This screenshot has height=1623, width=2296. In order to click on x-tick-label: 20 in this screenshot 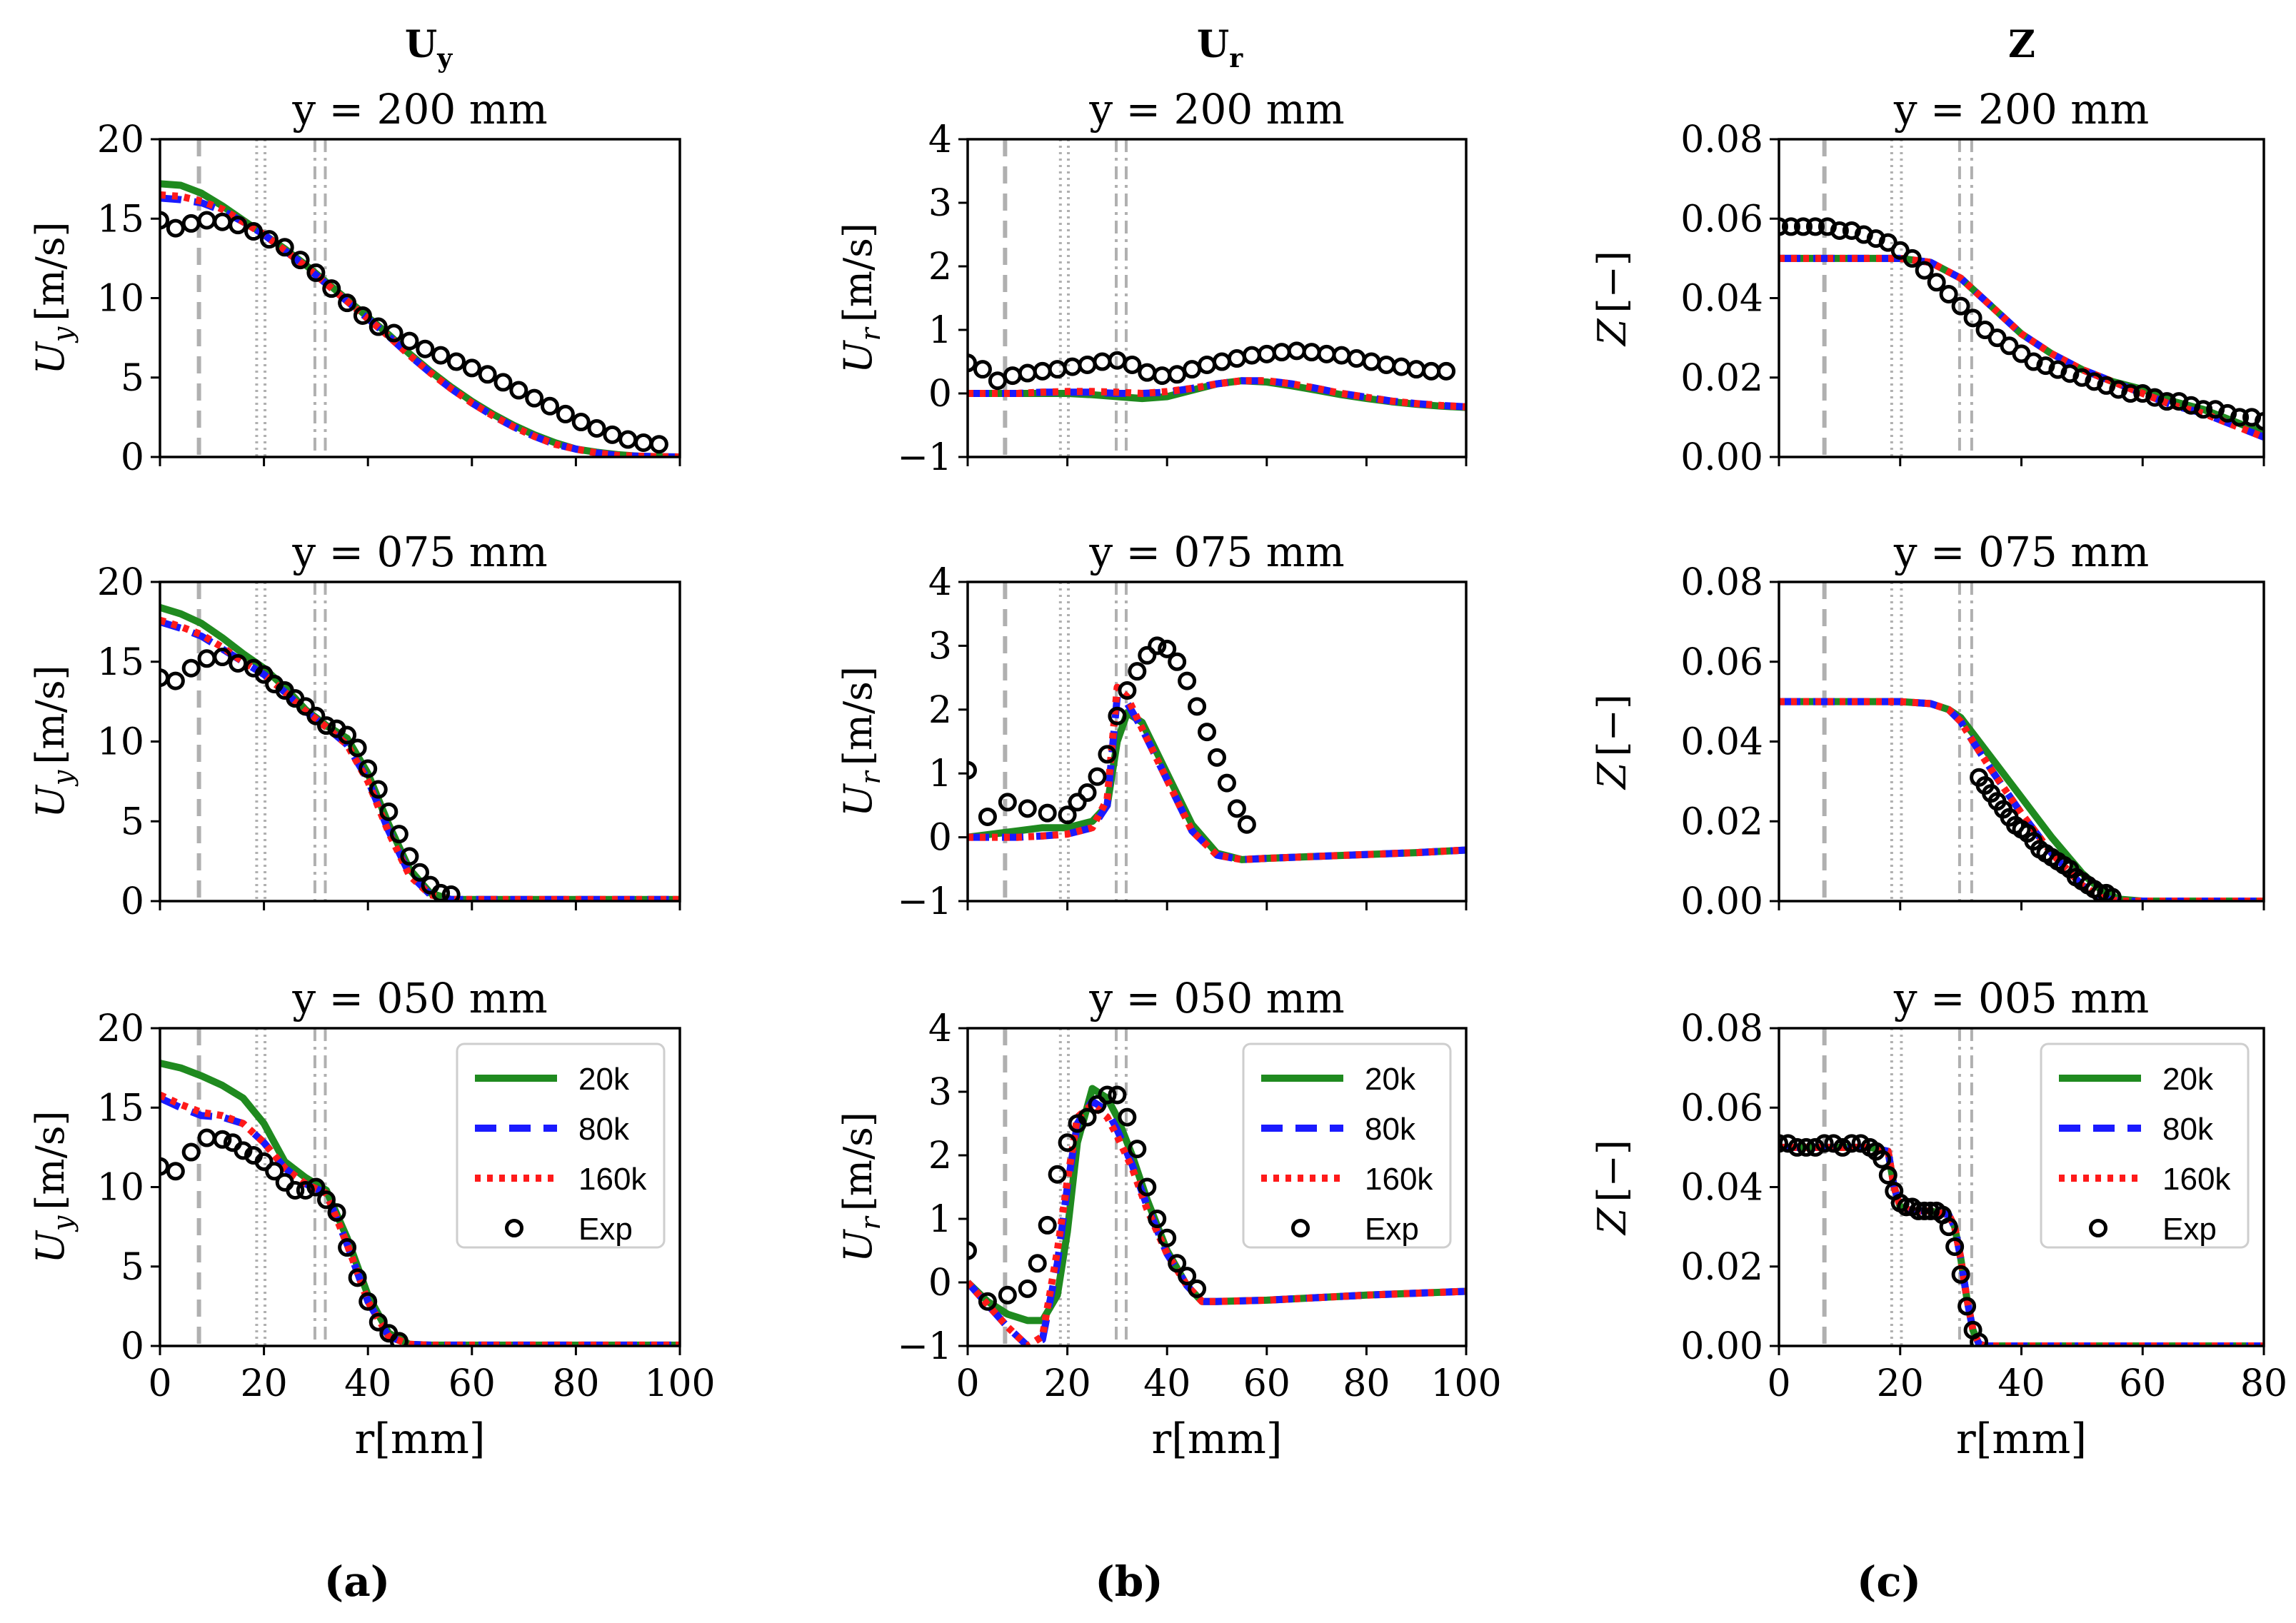, I will do `click(1900, 1383)`.